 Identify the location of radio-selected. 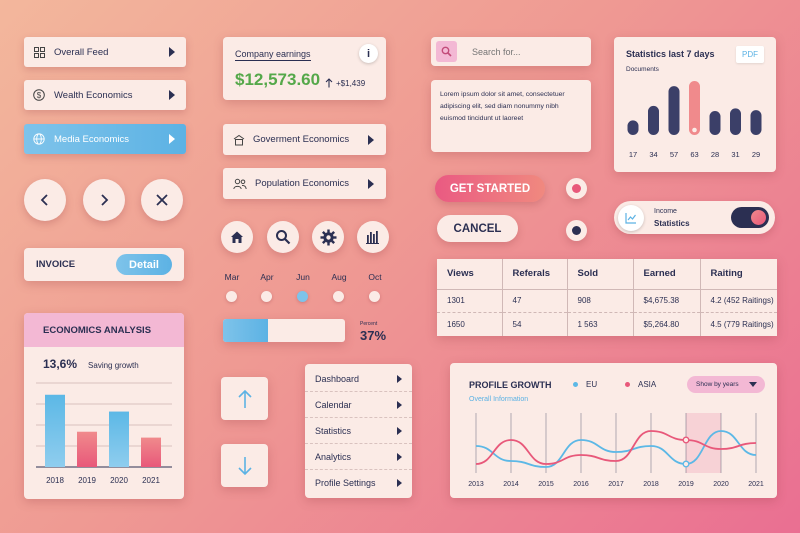
(576, 188).